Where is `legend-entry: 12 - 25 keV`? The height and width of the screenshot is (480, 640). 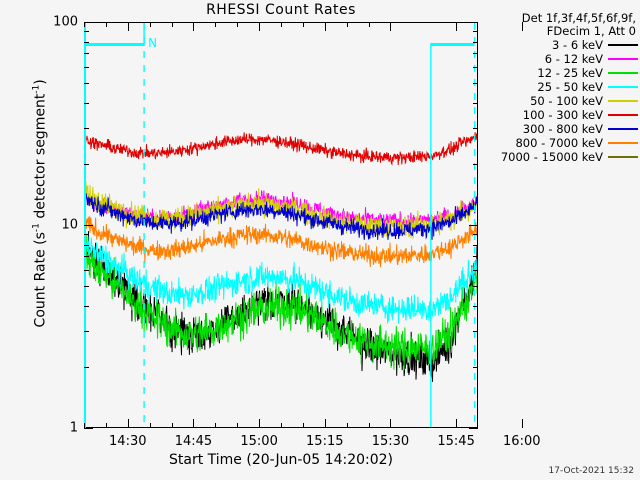
legend-entry: 12 - 25 keV is located at coordinates (561, 73).